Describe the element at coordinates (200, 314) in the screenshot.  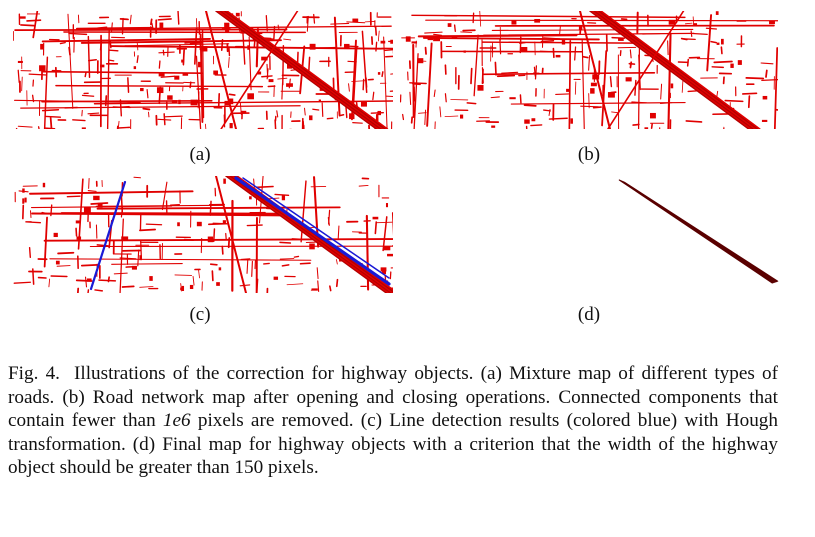
I see `panel-c-label: (c)` at that location.